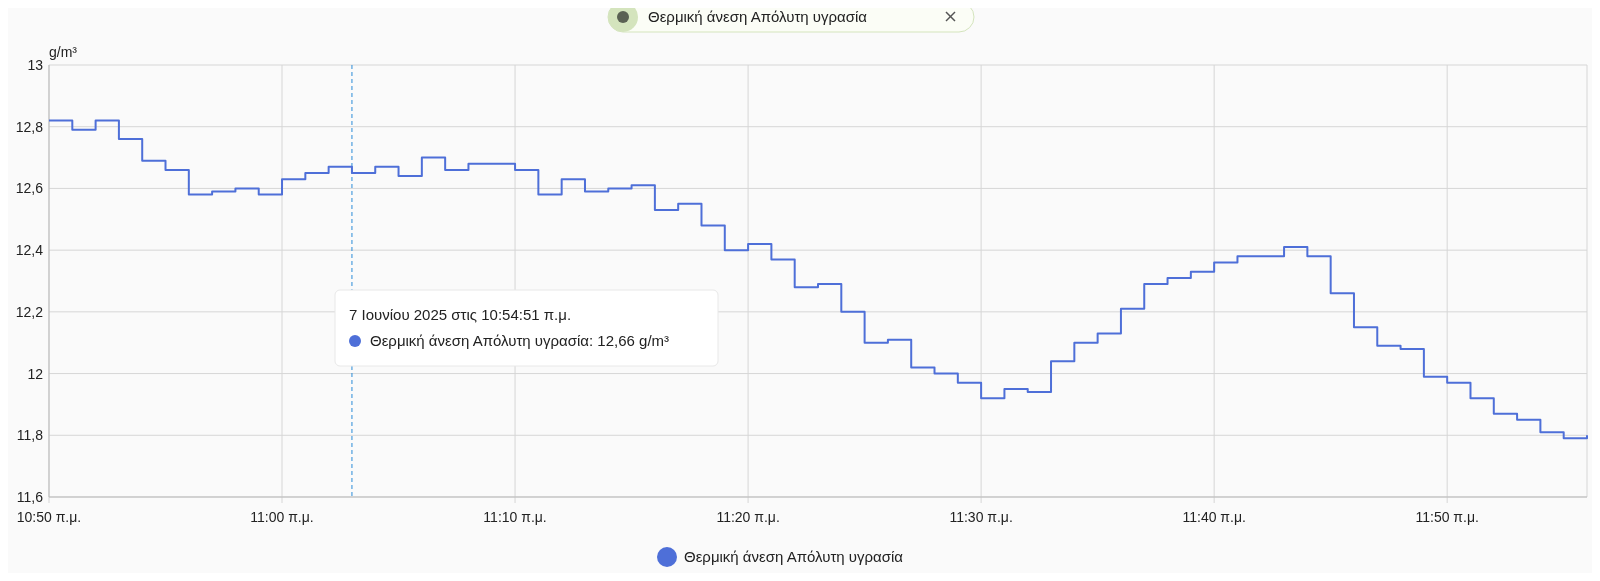 This screenshot has height=581, width=1600. Describe the element at coordinates (30, 497) in the screenshot. I see `y-tick-label: 11,6` at that location.